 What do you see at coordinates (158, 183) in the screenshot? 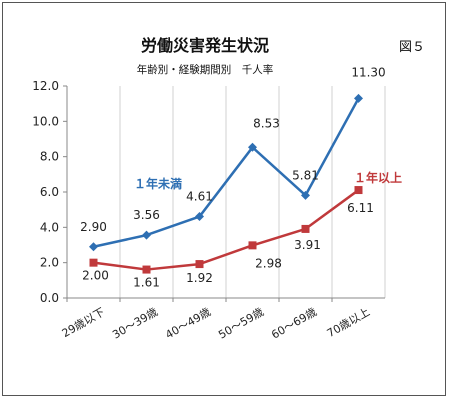
I see `series-name-label: １年未満` at bounding box center [158, 183].